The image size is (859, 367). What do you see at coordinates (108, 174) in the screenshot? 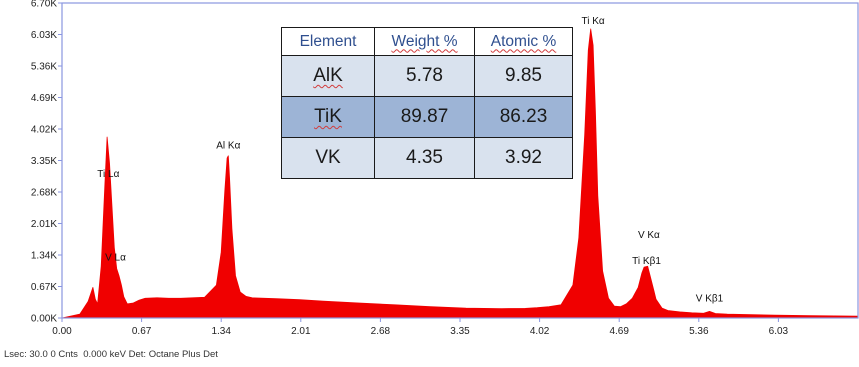
I see `peak-label: Ti Lα` at bounding box center [108, 174].